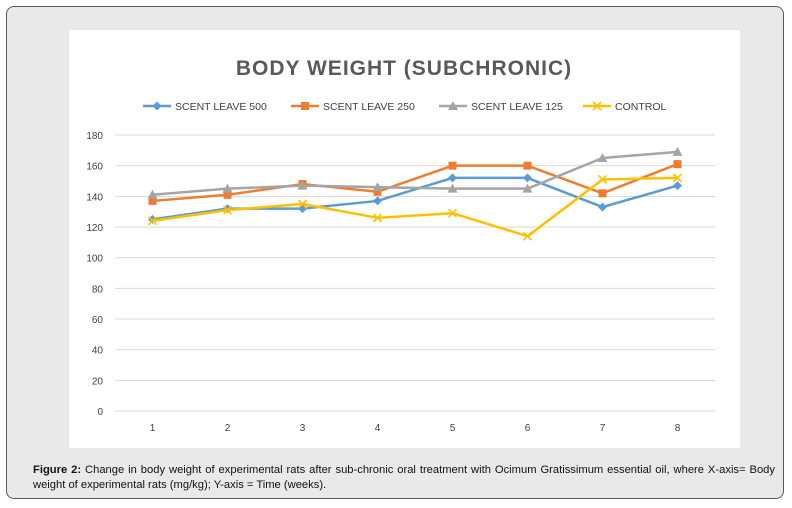 This screenshot has width=792, height=508. Describe the element at coordinates (453, 428) in the screenshot. I see `x-tick-label-4: 5` at that location.